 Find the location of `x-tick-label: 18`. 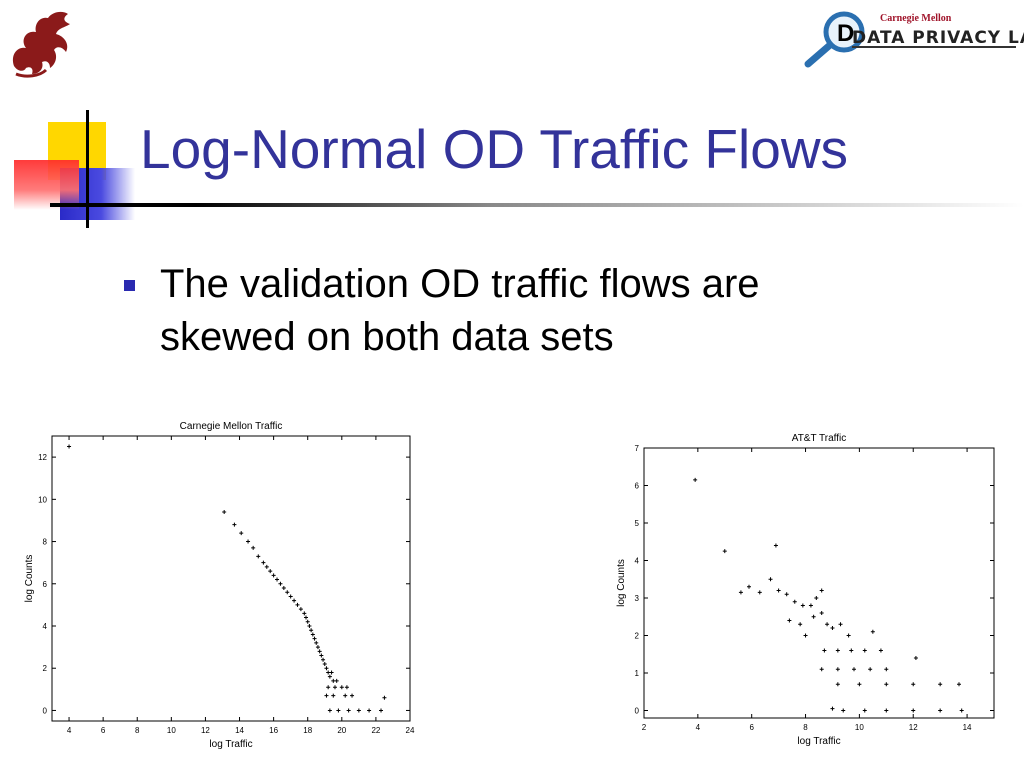

x-tick-label: 18 is located at coordinates (307, 730).